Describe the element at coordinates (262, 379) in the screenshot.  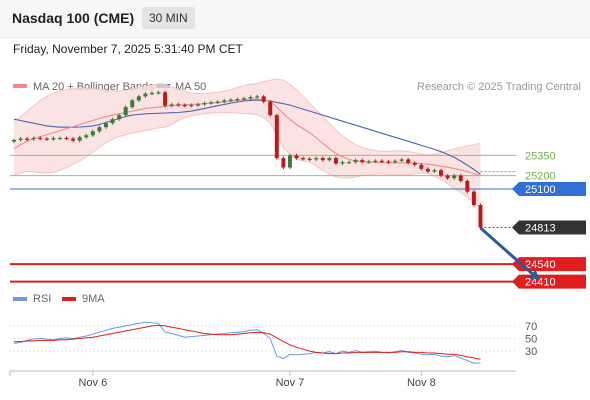
I see `time-axis: Nov 6 Nov 7 Nov 8` at that location.